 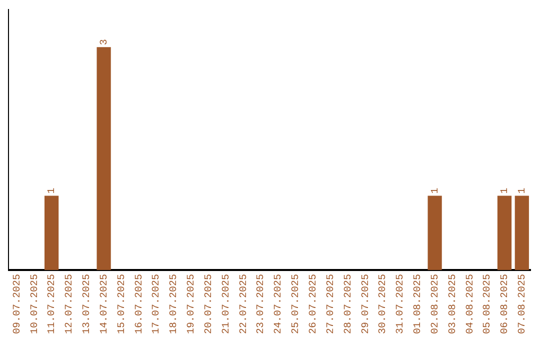 I want to click on x-tick-label: 18.07.2025, so click(x=174, y=304).